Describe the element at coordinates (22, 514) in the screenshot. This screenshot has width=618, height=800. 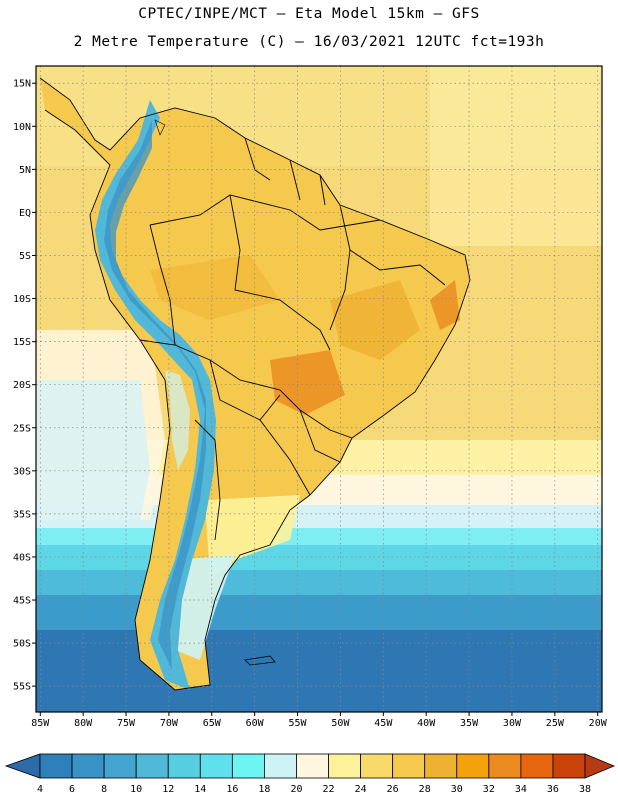
I see `lat-label: 35S` at that location.